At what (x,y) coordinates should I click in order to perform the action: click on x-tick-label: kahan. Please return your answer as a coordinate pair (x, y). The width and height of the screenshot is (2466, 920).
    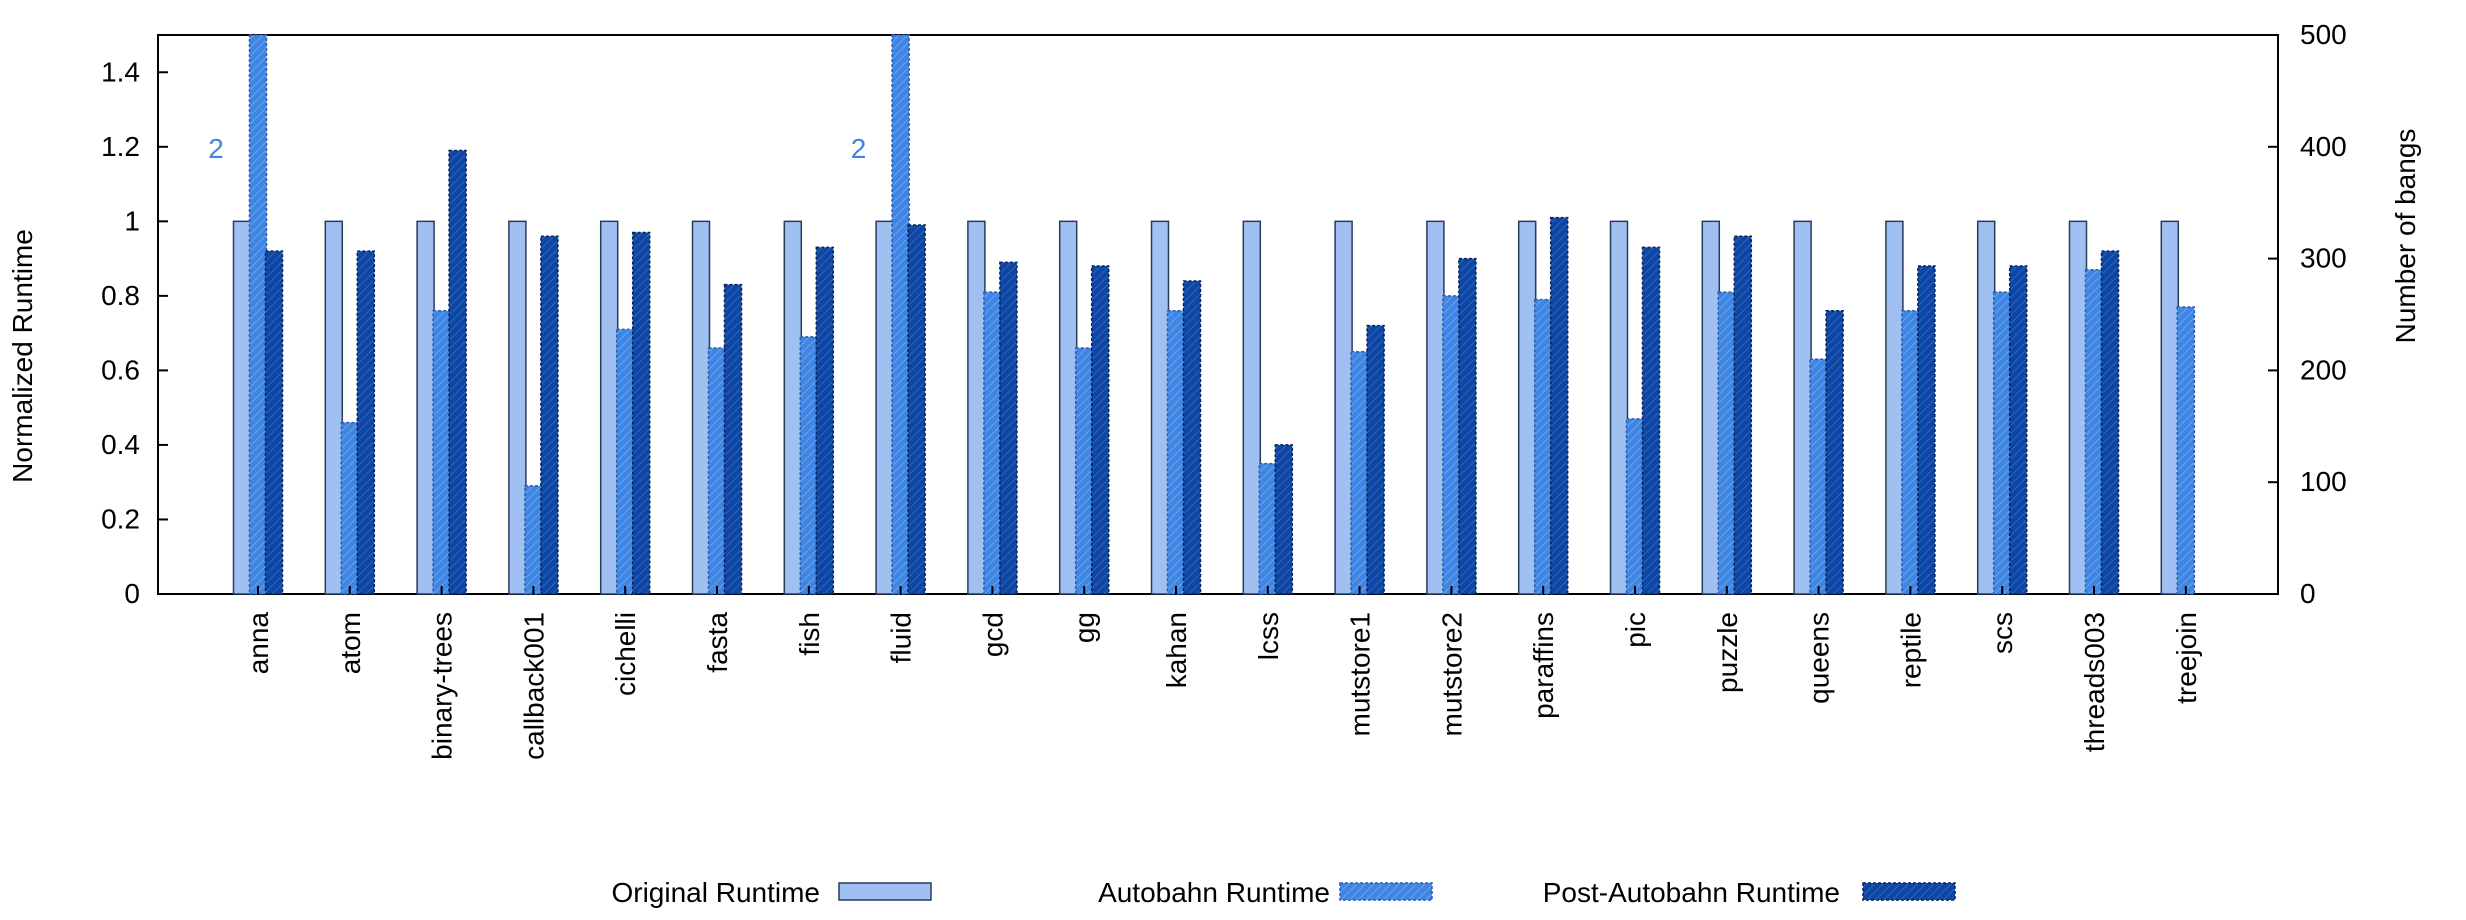
    Looking at the image, I should click on (1176, 650).